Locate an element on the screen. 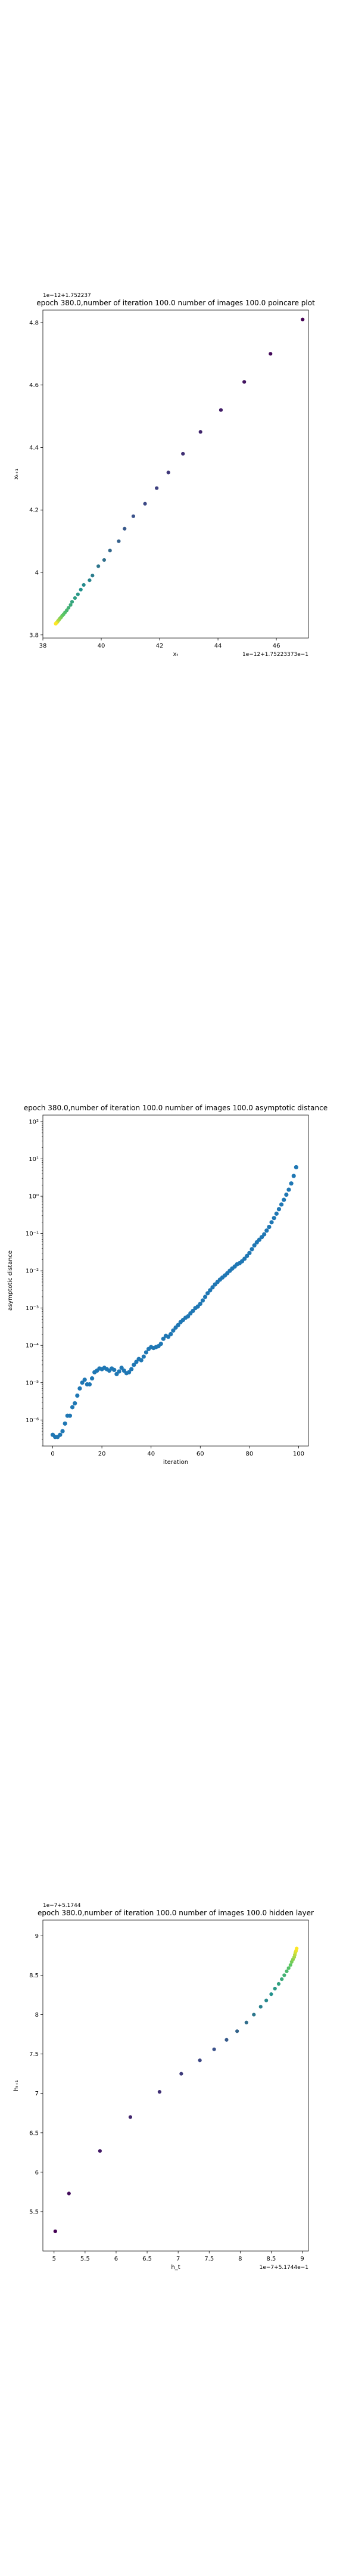 The width and height of the screenshot is (343, 2576). x-tick-label: 20 is located at coordinates (102, 1454).